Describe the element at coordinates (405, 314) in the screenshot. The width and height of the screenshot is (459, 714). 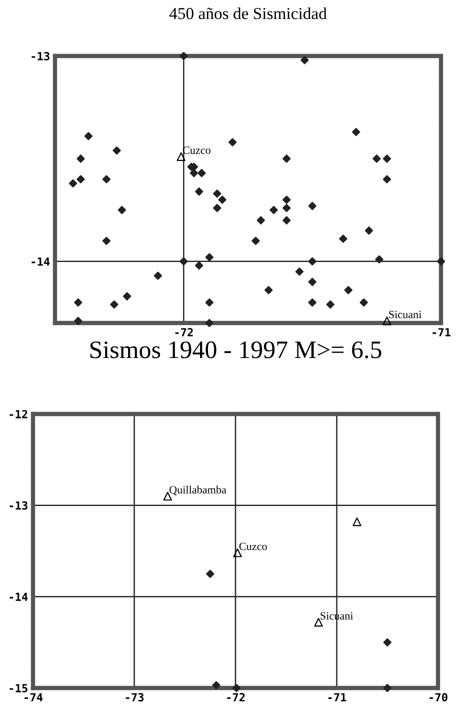
I see `annotation: Sicuani` at that location.